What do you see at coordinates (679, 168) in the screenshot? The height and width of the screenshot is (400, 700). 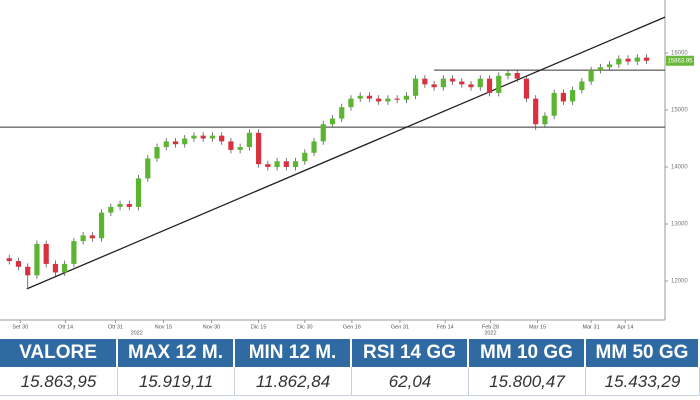 I see `y-tick-label: 14000` at bounding box center [679, 168].